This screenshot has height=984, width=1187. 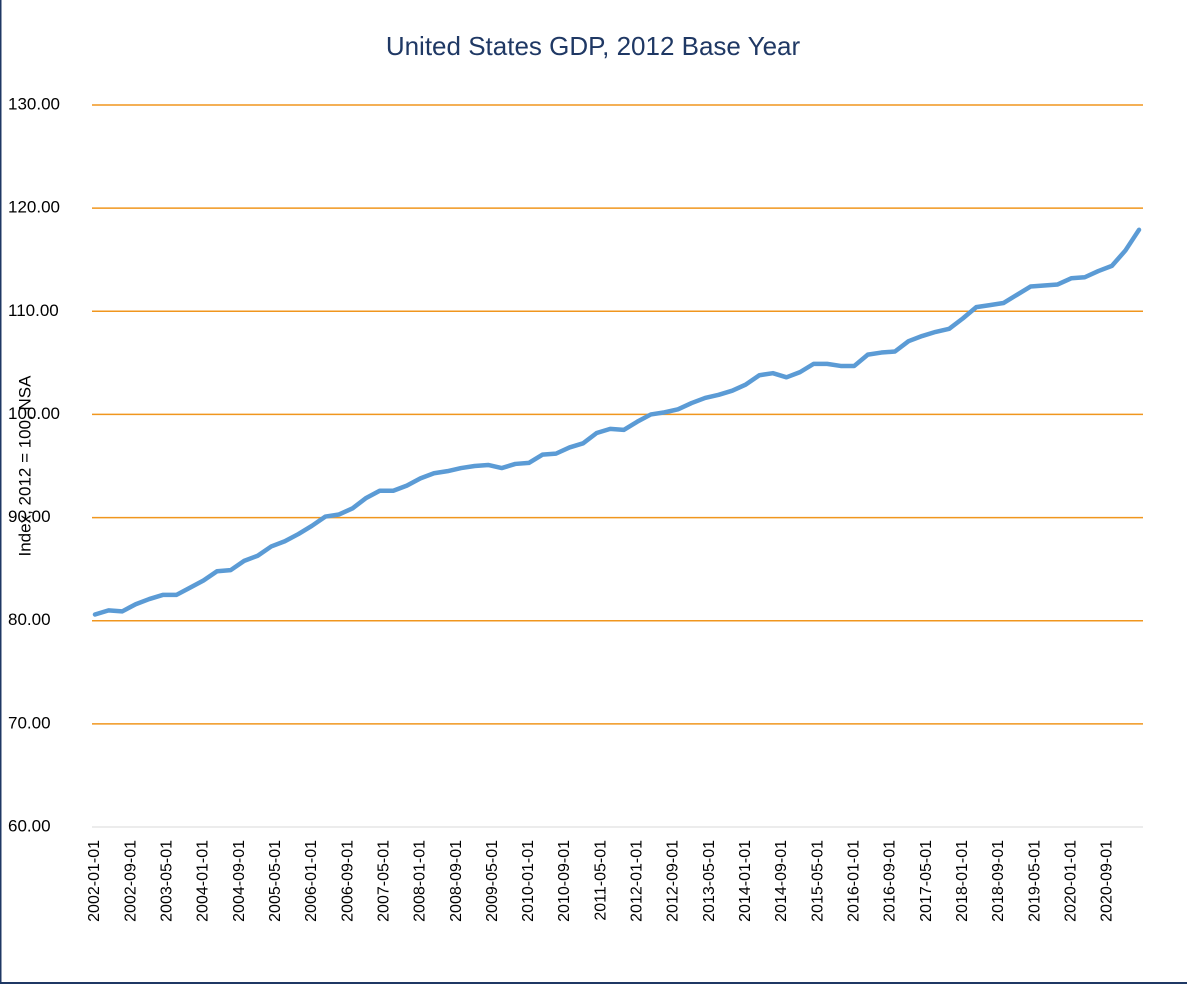 I want to click on x-tick-label: 2016-01-01, so click(x=853, y=881).